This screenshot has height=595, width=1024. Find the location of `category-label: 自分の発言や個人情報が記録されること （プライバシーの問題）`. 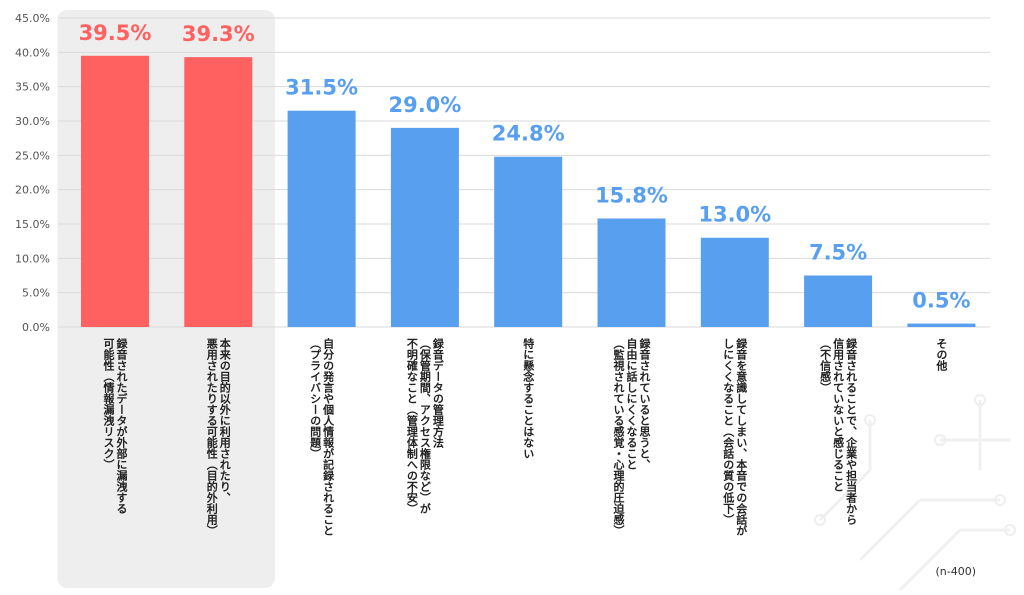

category-label: 自分の発言や個人情報が記録されること （プライバシーの問題） is located at coordinates (321, 437).